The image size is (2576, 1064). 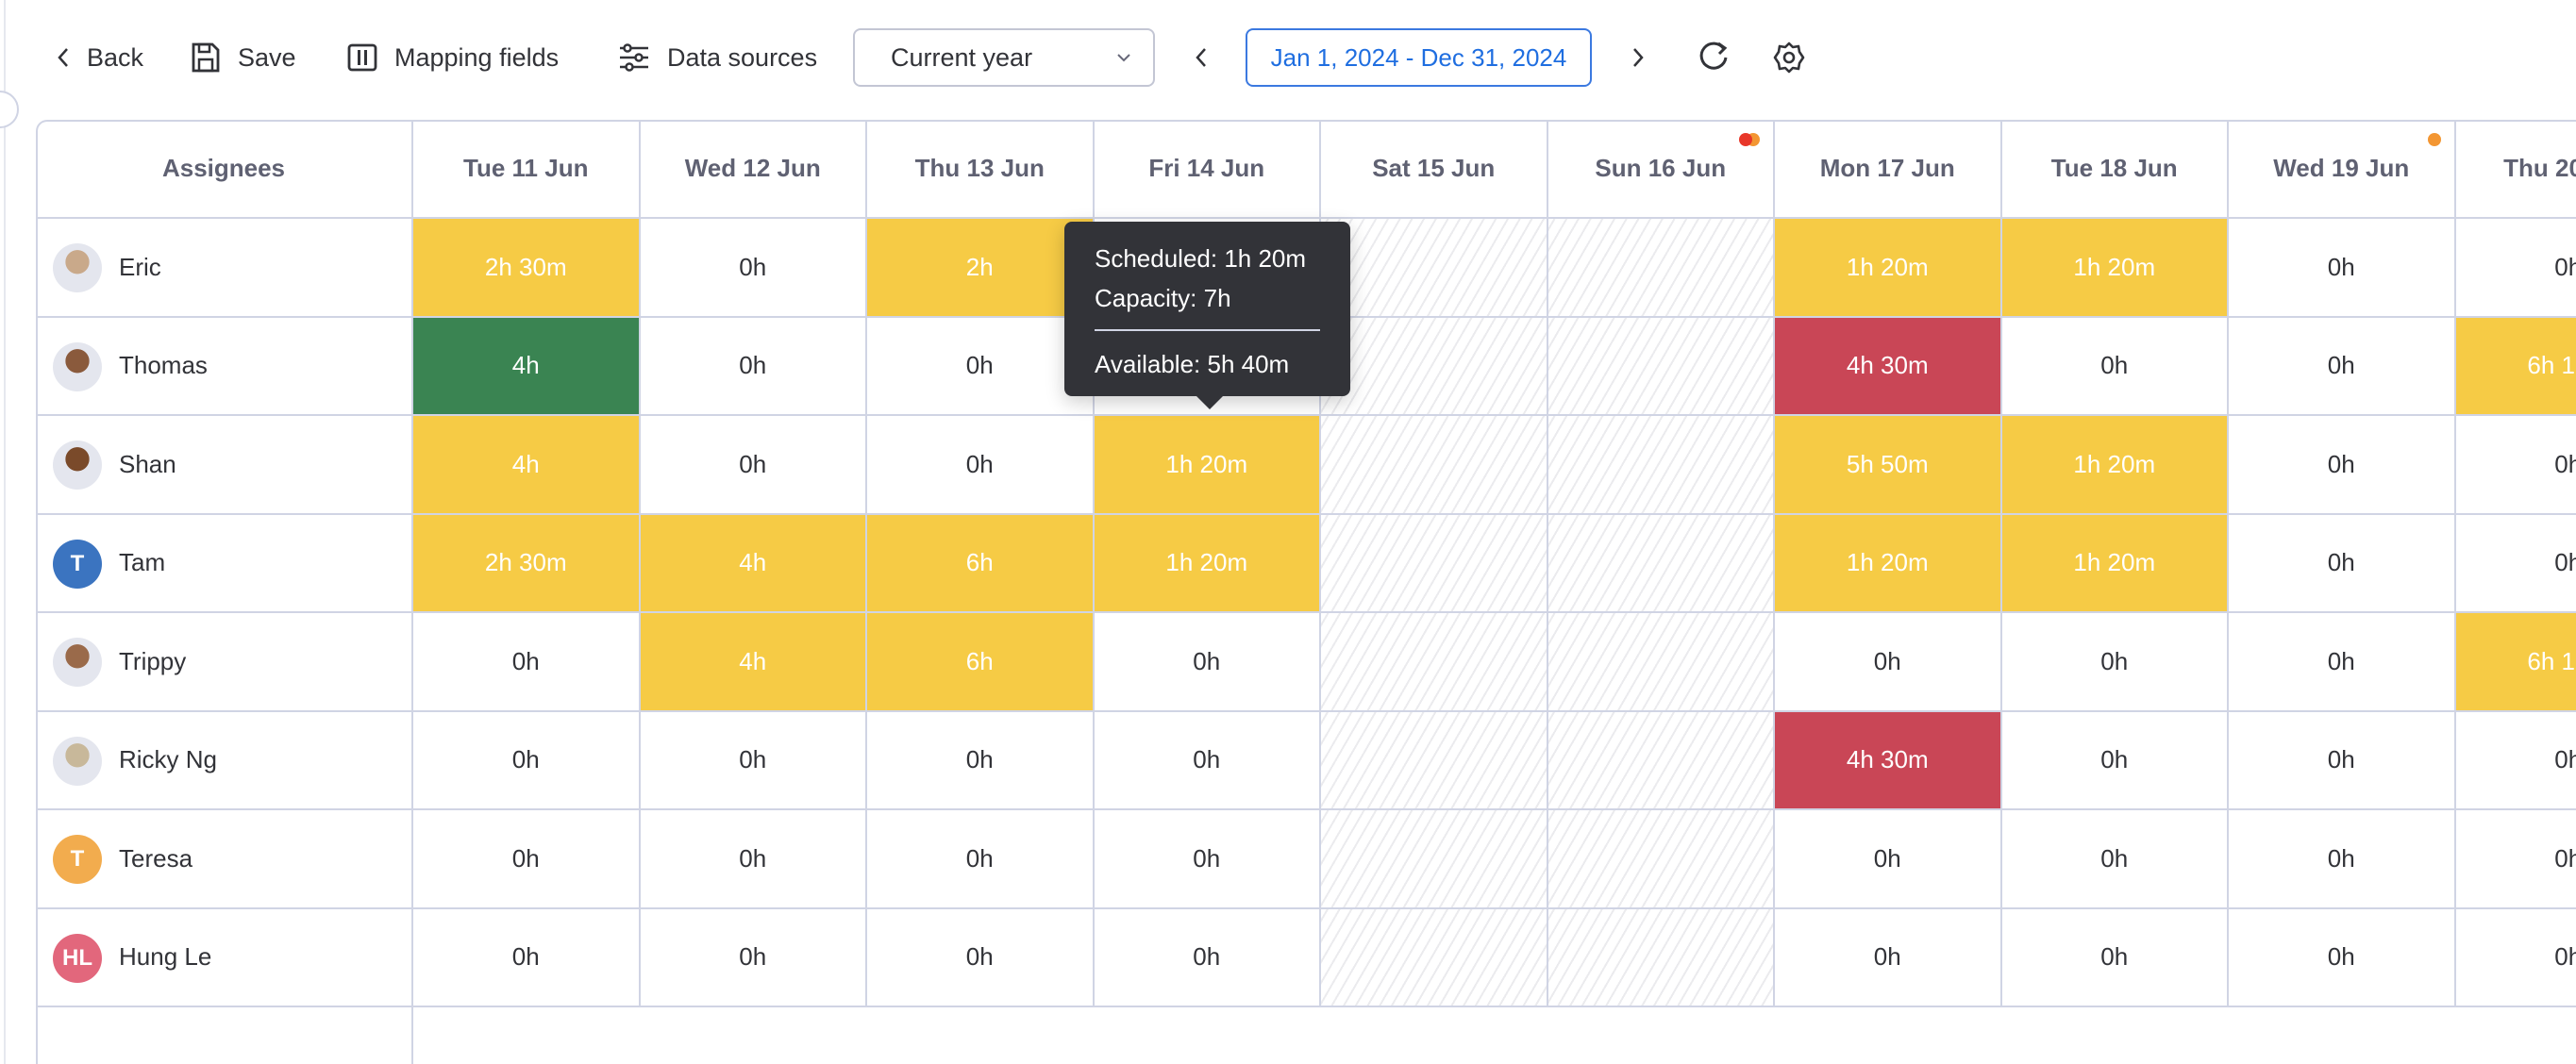 What do you see at coordinates (1206, 168) in the screenshot?
I see `day-header-label: Fri 14 Jun` at bounding box center [1206, 168].